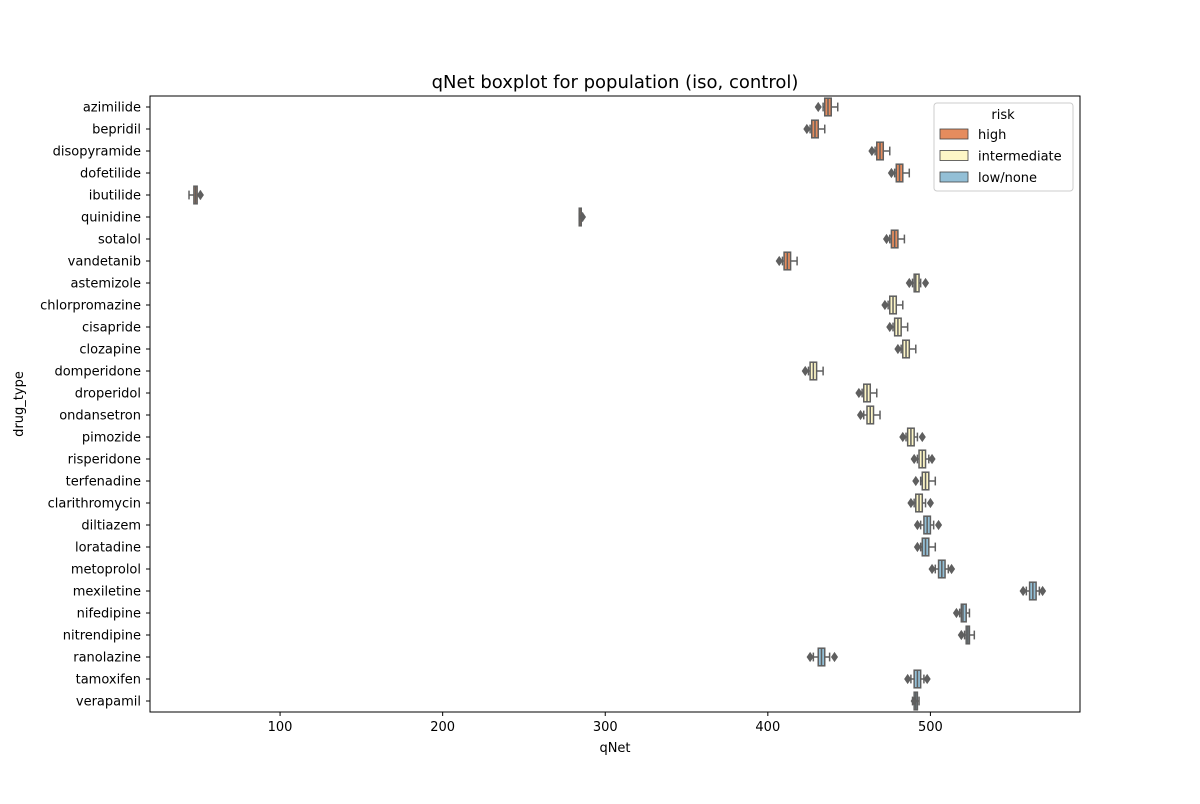 Image resolution: width=1200 pixels, height=804 pixels. Describe the element at coordinates (111, 328) in the screenshot. I see `y-tick-label: cisapride` at that location.